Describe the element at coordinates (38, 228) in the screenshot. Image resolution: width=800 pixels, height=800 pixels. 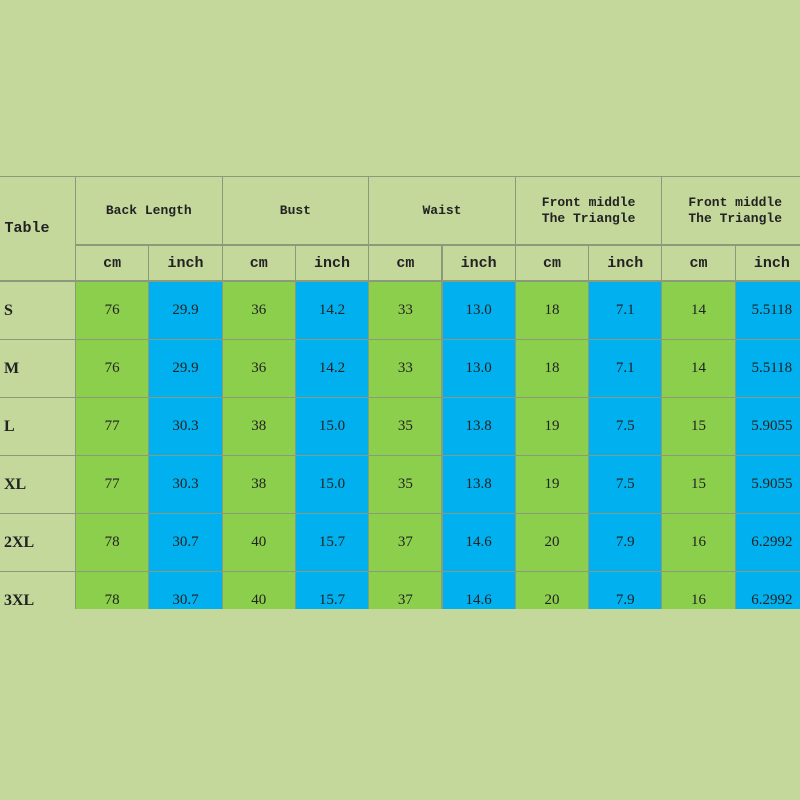
I see `title-cell: e Table` at that location.